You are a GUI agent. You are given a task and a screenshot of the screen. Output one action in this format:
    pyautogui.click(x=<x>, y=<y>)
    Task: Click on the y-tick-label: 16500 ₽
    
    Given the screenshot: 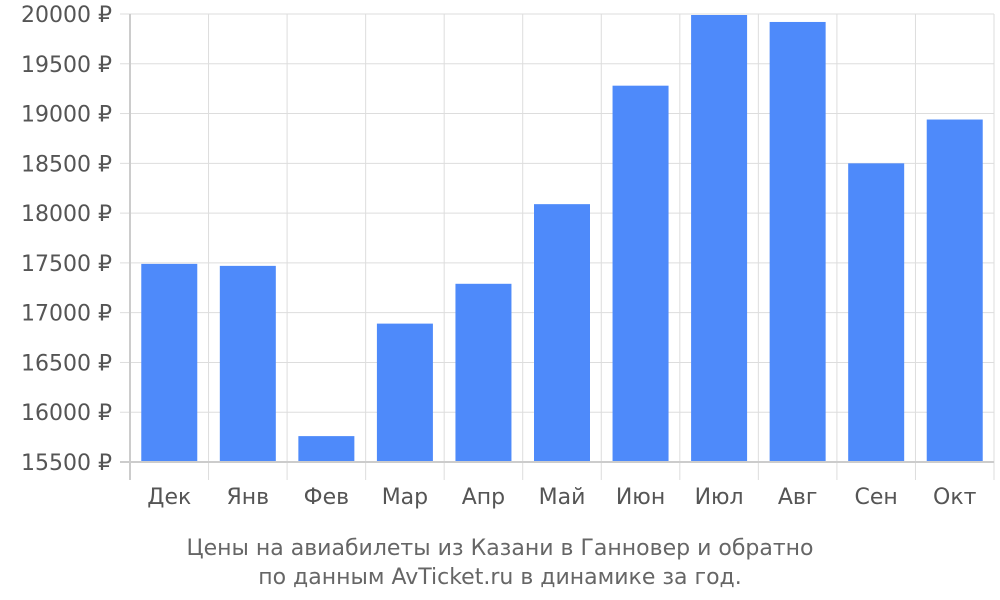 What is the action you would take?
    pyautogui.click(x=66, y=363)
    